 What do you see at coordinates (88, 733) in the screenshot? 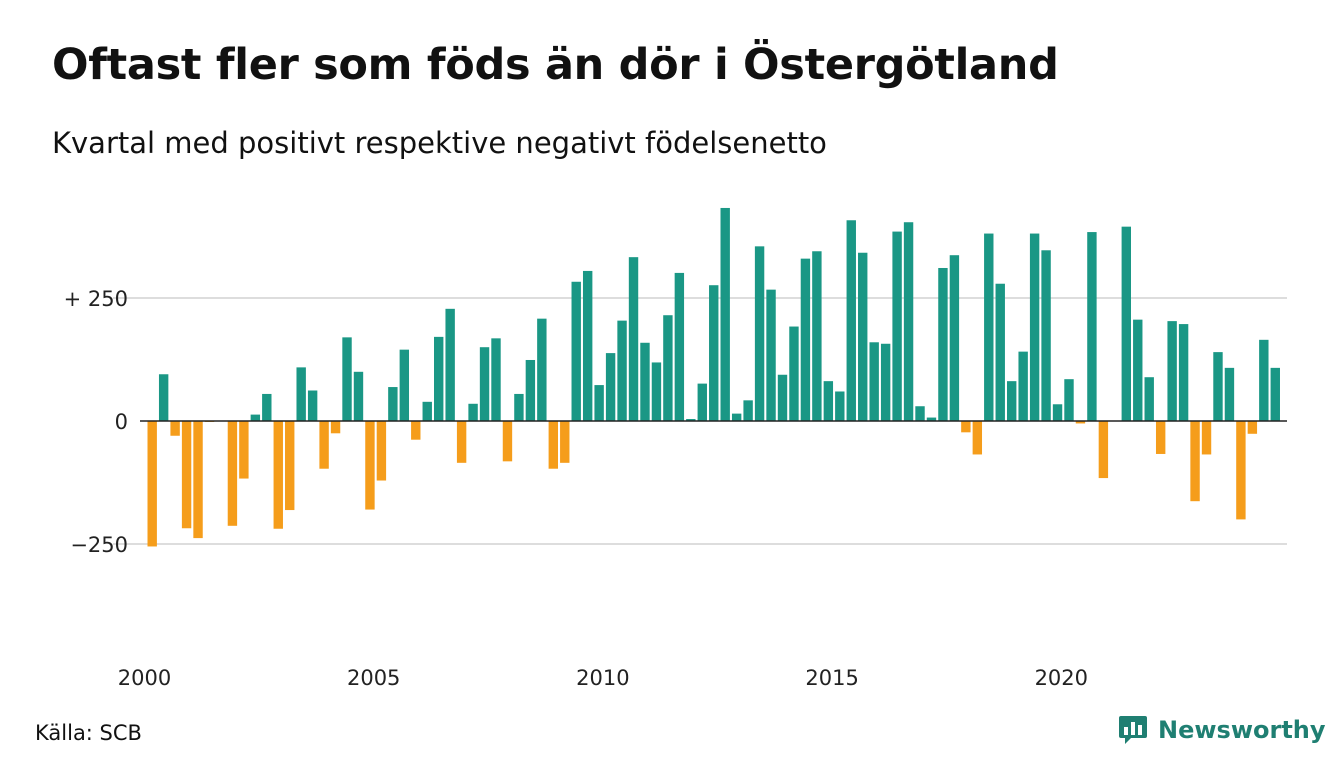
I see `source-note: Källa: SCB` at bounding box center [88, 733].